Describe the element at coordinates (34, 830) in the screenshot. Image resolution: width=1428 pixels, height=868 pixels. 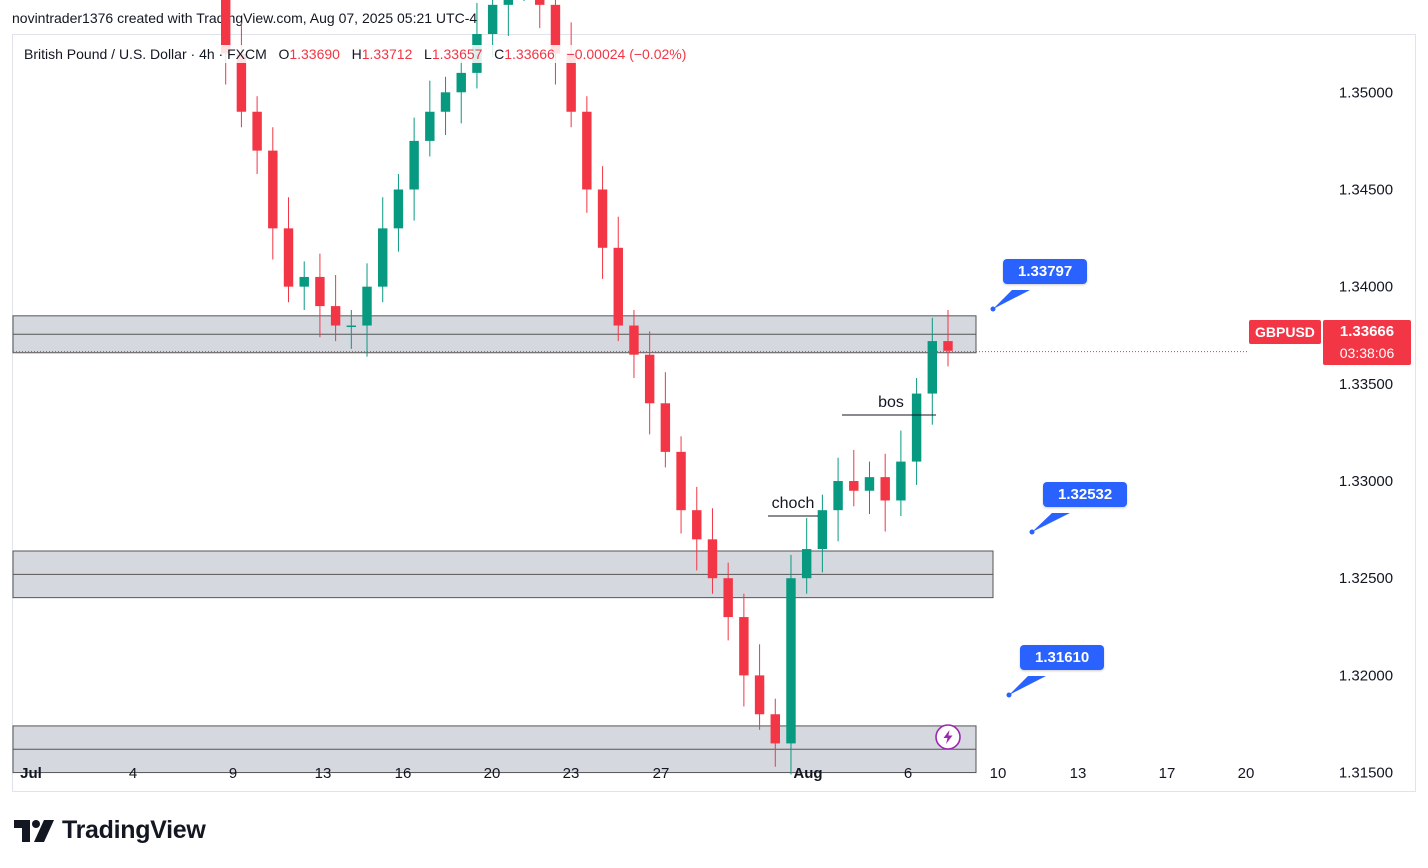
I see `tradingview-mark-icon` at that location.